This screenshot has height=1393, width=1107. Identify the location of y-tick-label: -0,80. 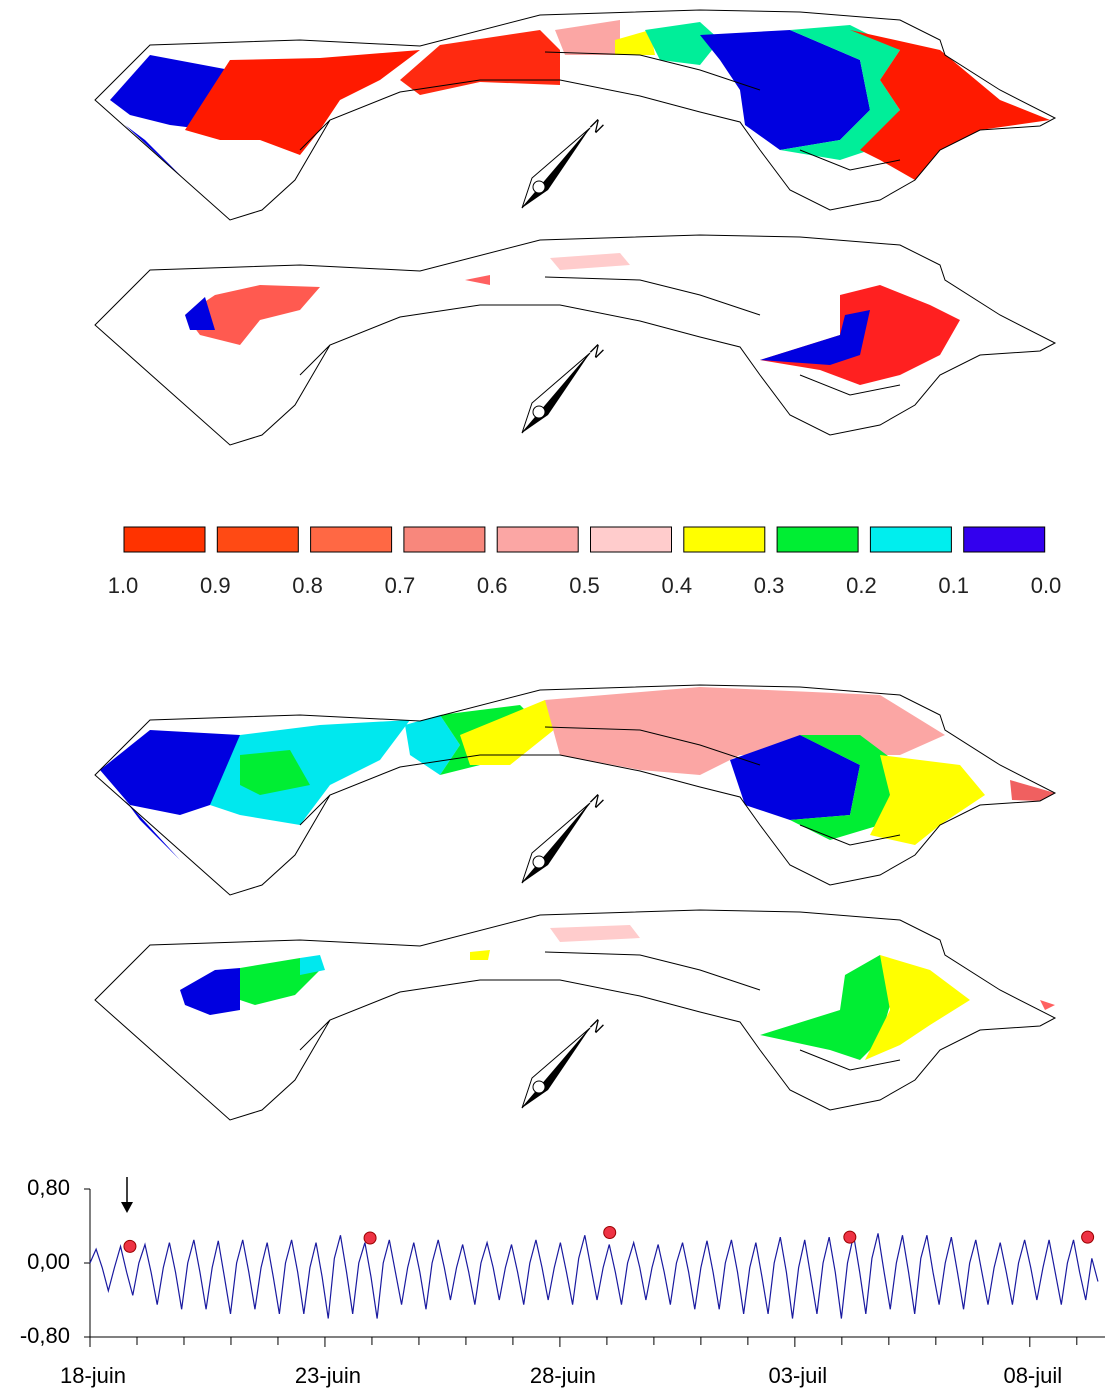
(45, 1335).